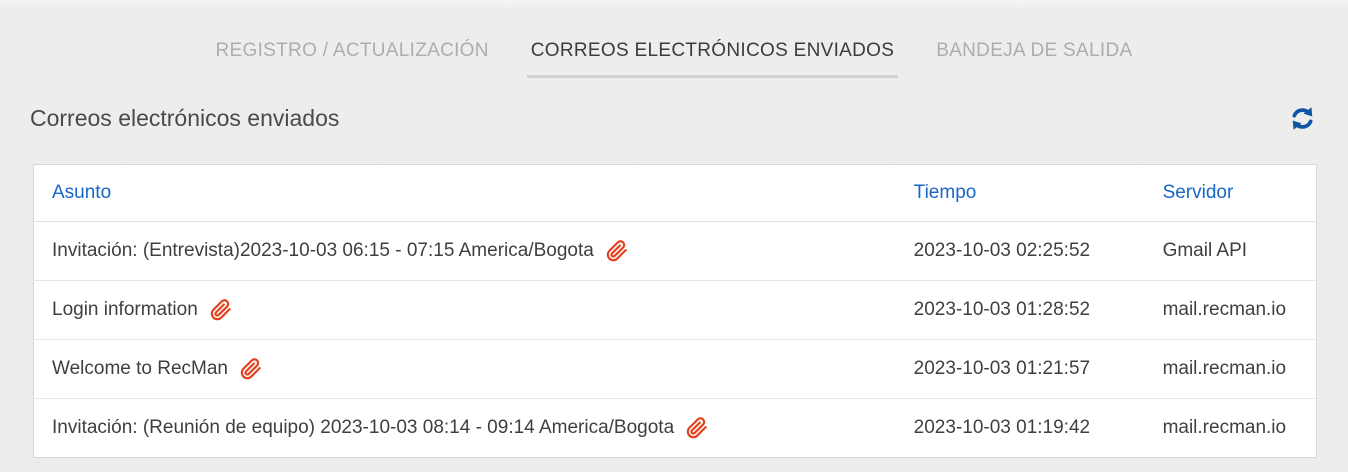 This screenshot has width=1348, height=472. Describe the element at coordinates (1034, 50) in the screenshot. I see `tab-bandeja-de-salida: BANDEJA DE SALIDA` at that location.